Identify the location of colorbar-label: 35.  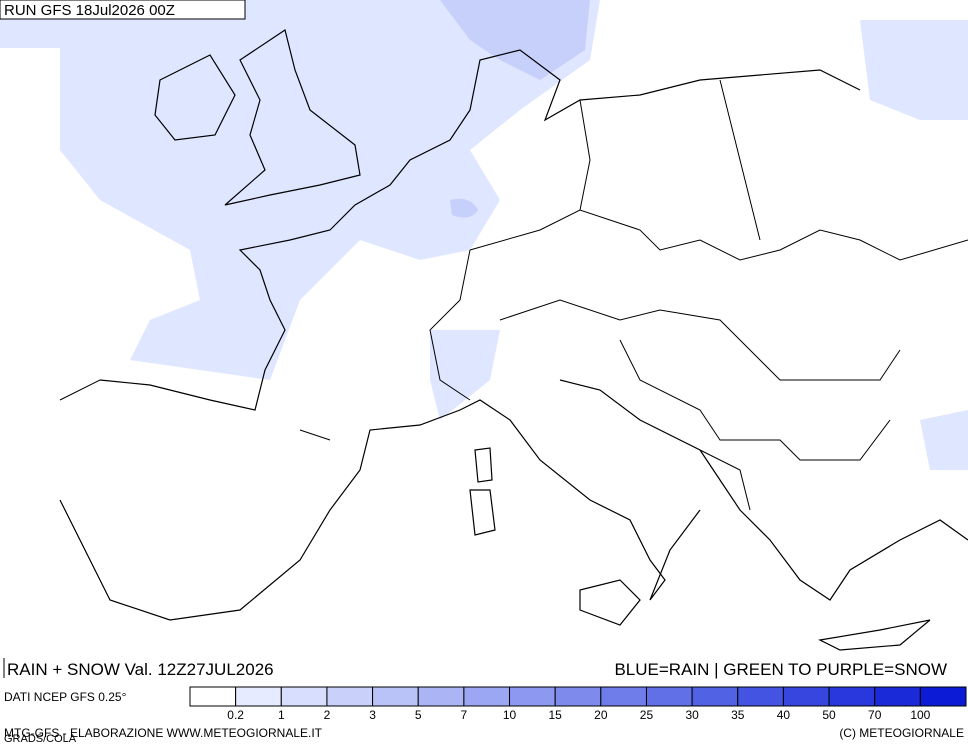
(738, 715).